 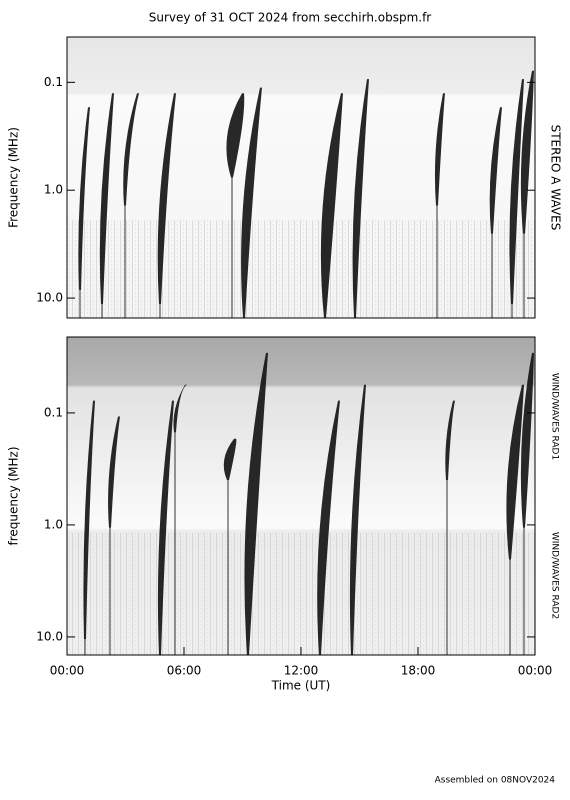 What do you see at coordinates (14, 177) in the screenshot?
I see `y-axis-label: Frequency (MHz)` at bounding box center [14, 177].